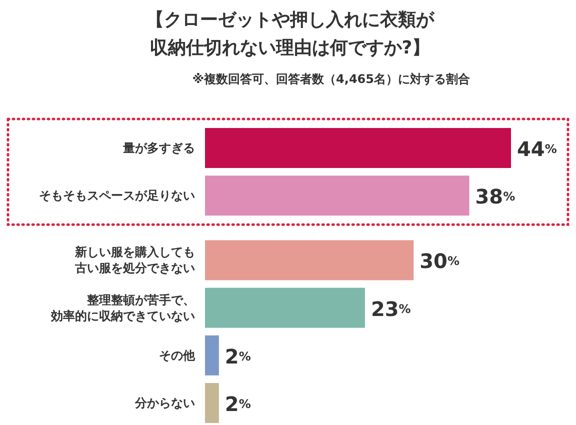 This screenshot has width=576, height=425. What do you see at coordinates (290, 34) in the screenshot?
I see `chart-title: 【クローゼットや押し入れに衣類が収納仕切れない理由は何ですか?】` at bounding box center [290, 34].